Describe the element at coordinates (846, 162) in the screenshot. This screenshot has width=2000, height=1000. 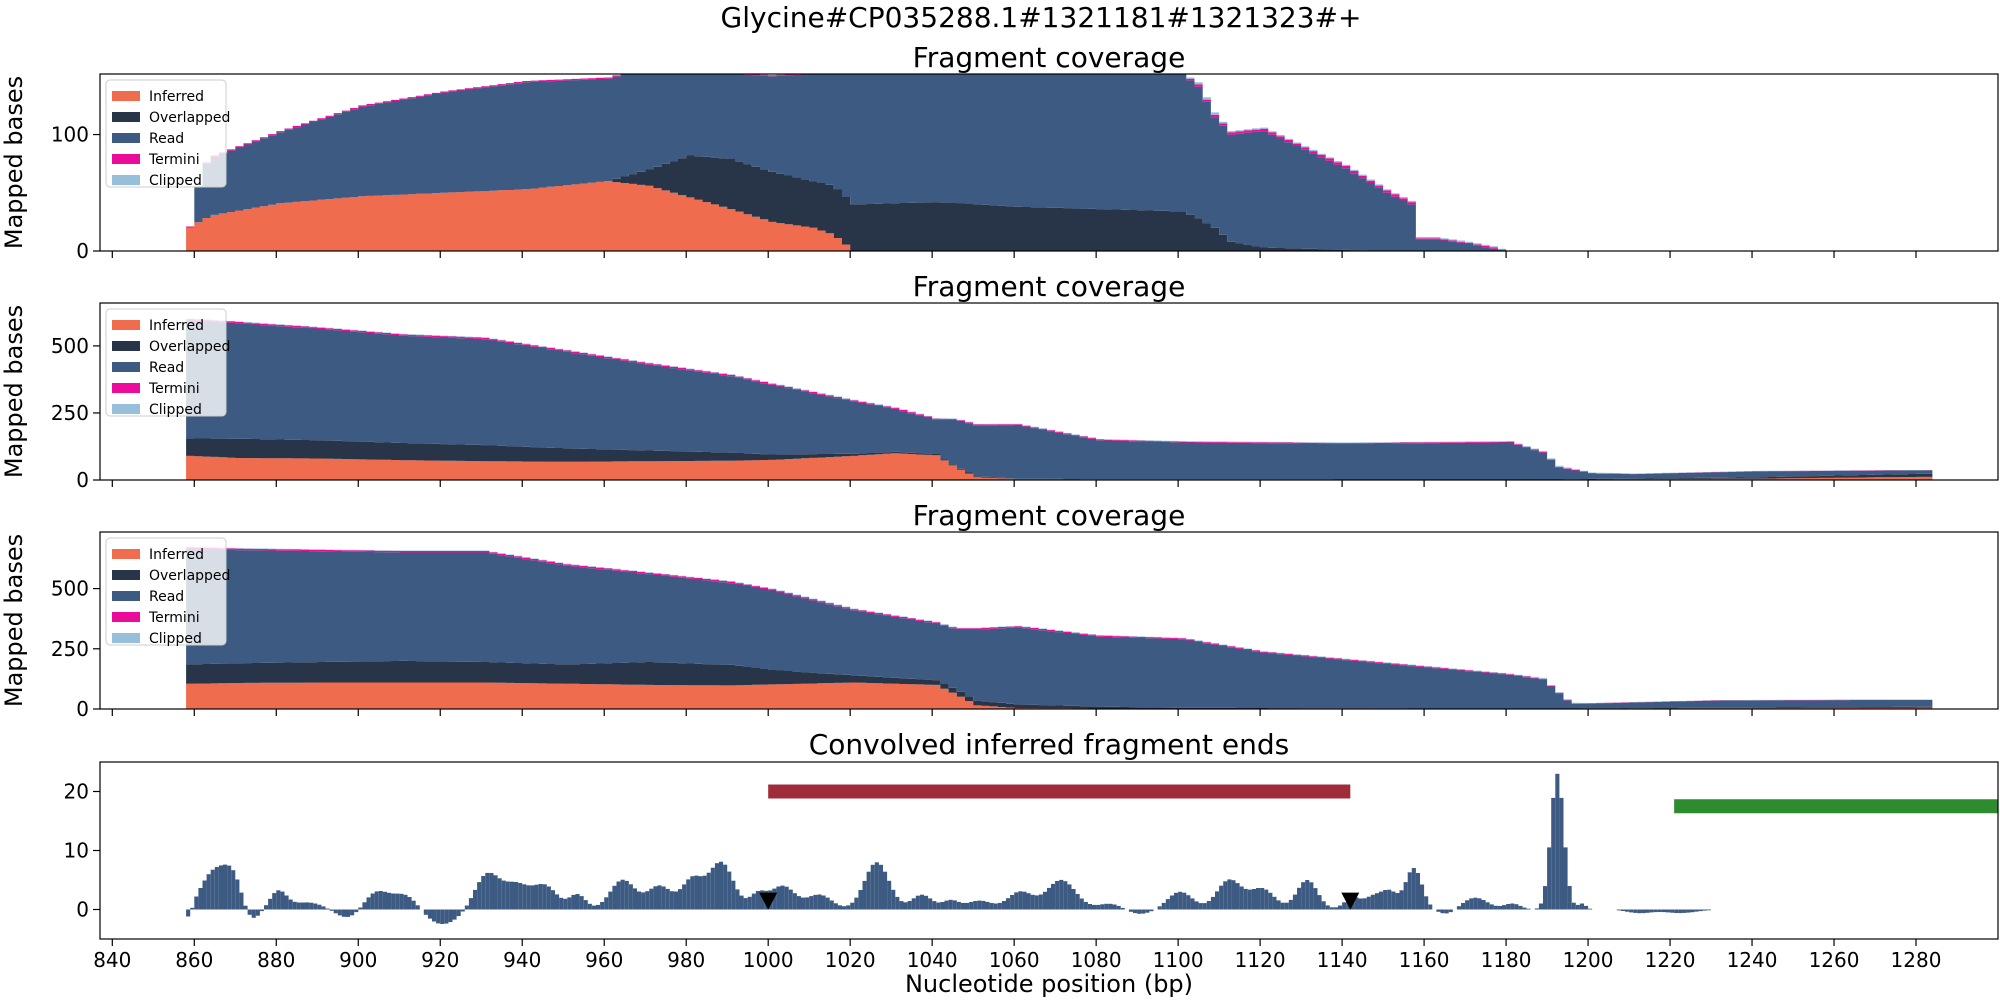
I see `series-area-read` at that location.